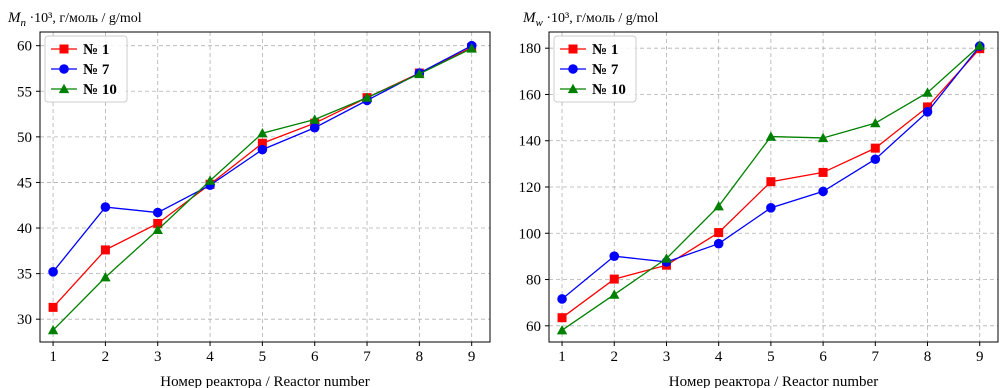 The width and height of the screenshot is (1002, 388). I want to click on y-axis-label: Mw ·10³, г/моль / g/mol, so click(590, 19).